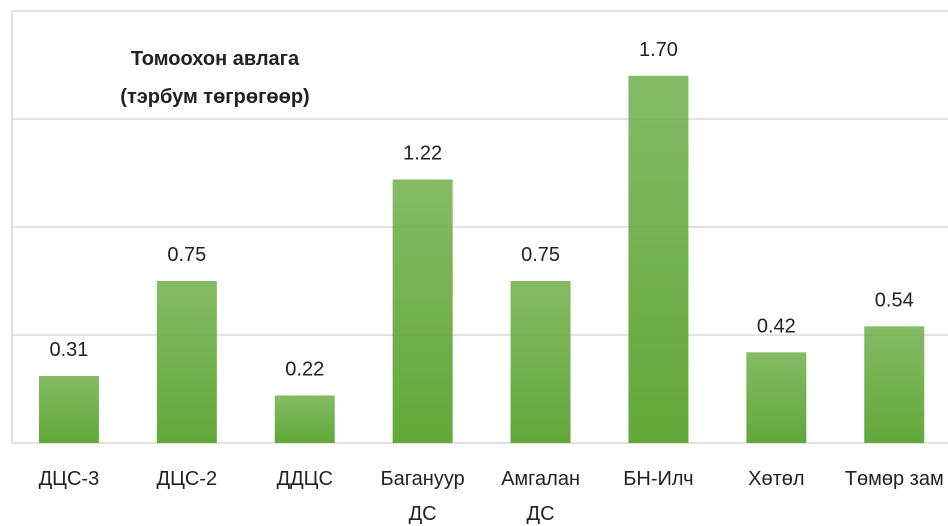 Image resolution: width=948 pixels, height=526 pixels. What do you see at coordinates (776, 479) in the screenshot?
I see `x-tick-label: Хөтөл` at bounding box center [776, 479].